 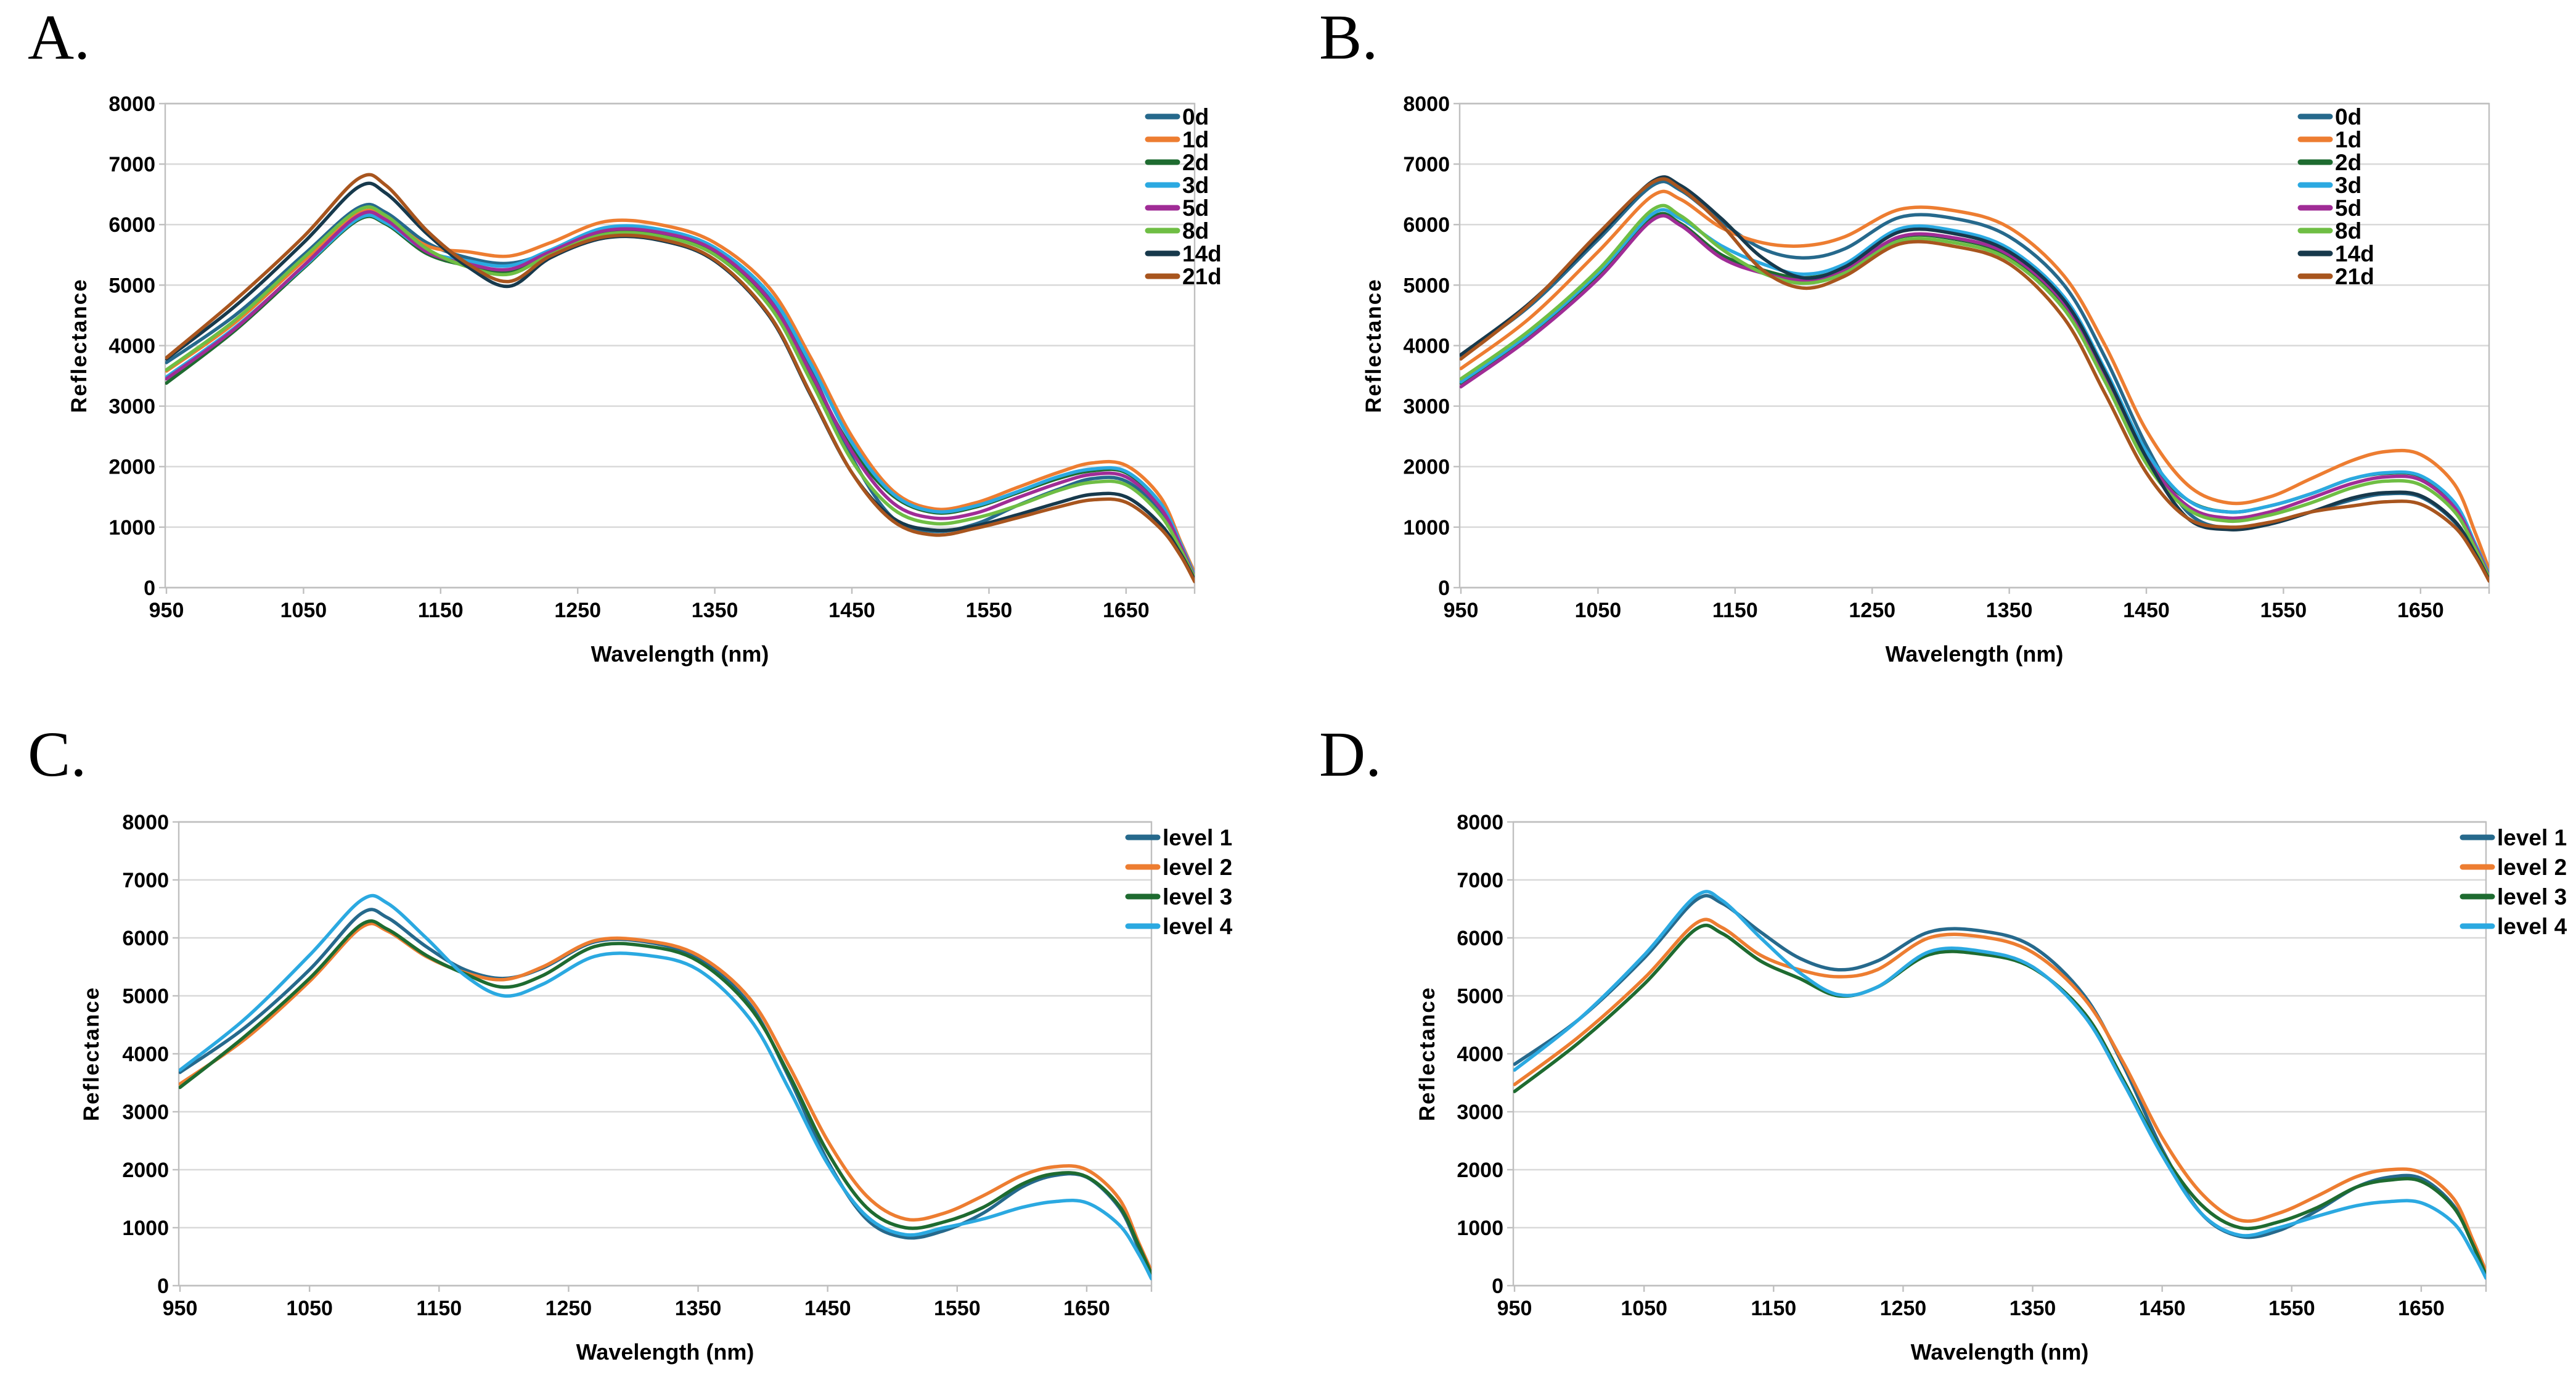 What do you see at coordinates (1195, 208) in the screenshot?
I see `legend-label: 5d` at bounding box center [1195, 208].